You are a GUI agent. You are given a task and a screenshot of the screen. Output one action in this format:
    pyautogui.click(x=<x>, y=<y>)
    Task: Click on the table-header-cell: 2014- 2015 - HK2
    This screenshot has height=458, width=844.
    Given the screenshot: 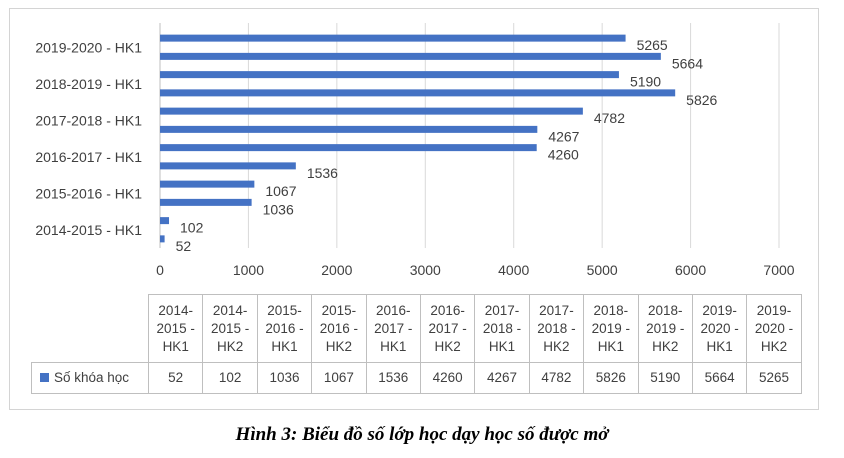 What is the action you would take?
    pyautogui.click(x=230, y=328)
    